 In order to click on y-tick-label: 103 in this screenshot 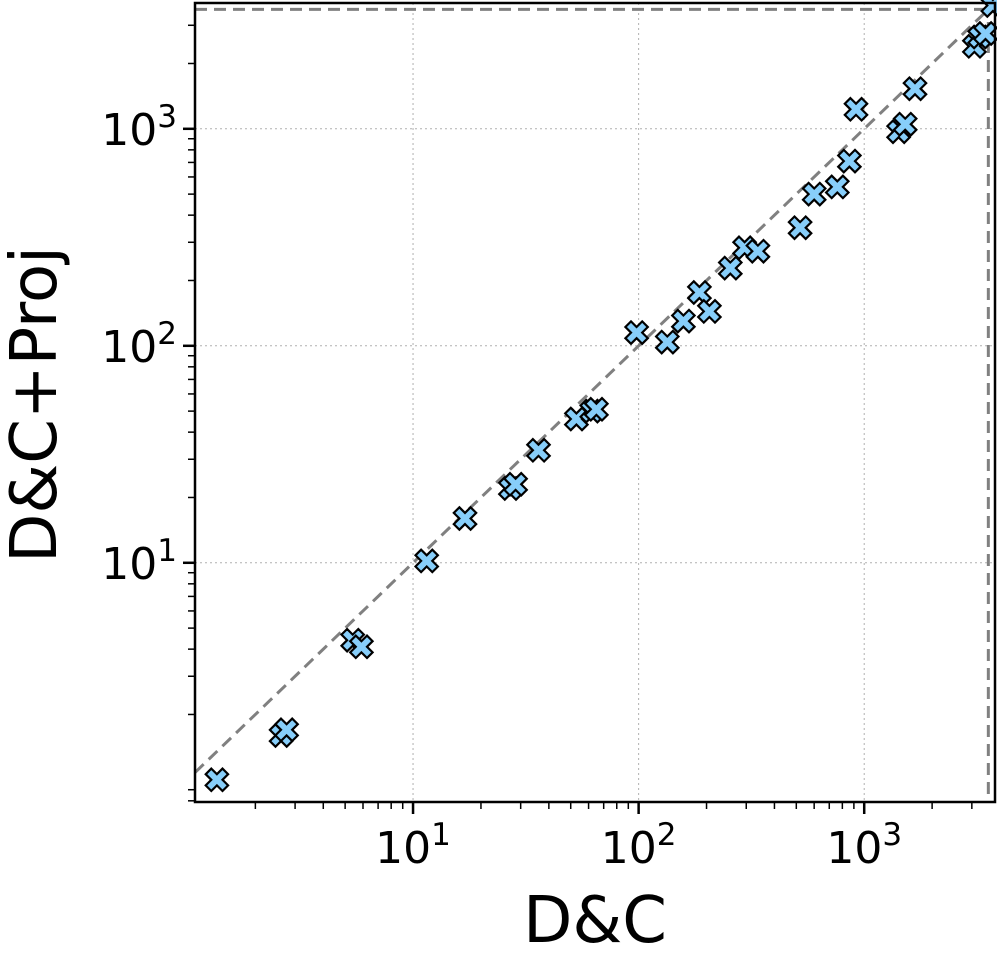, I will do `click(139, 127)`.